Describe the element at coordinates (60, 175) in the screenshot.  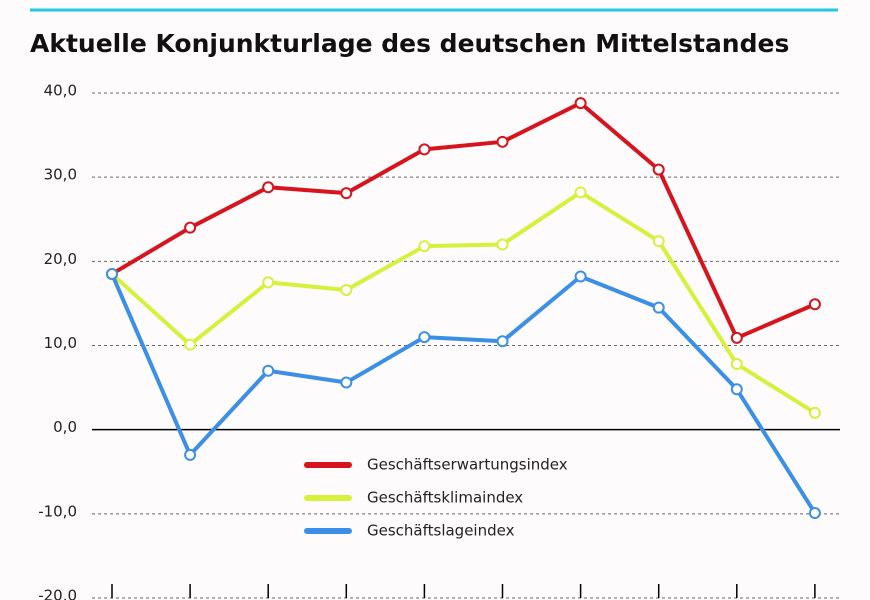
I see `y-tick-label: 30,0` at that location.